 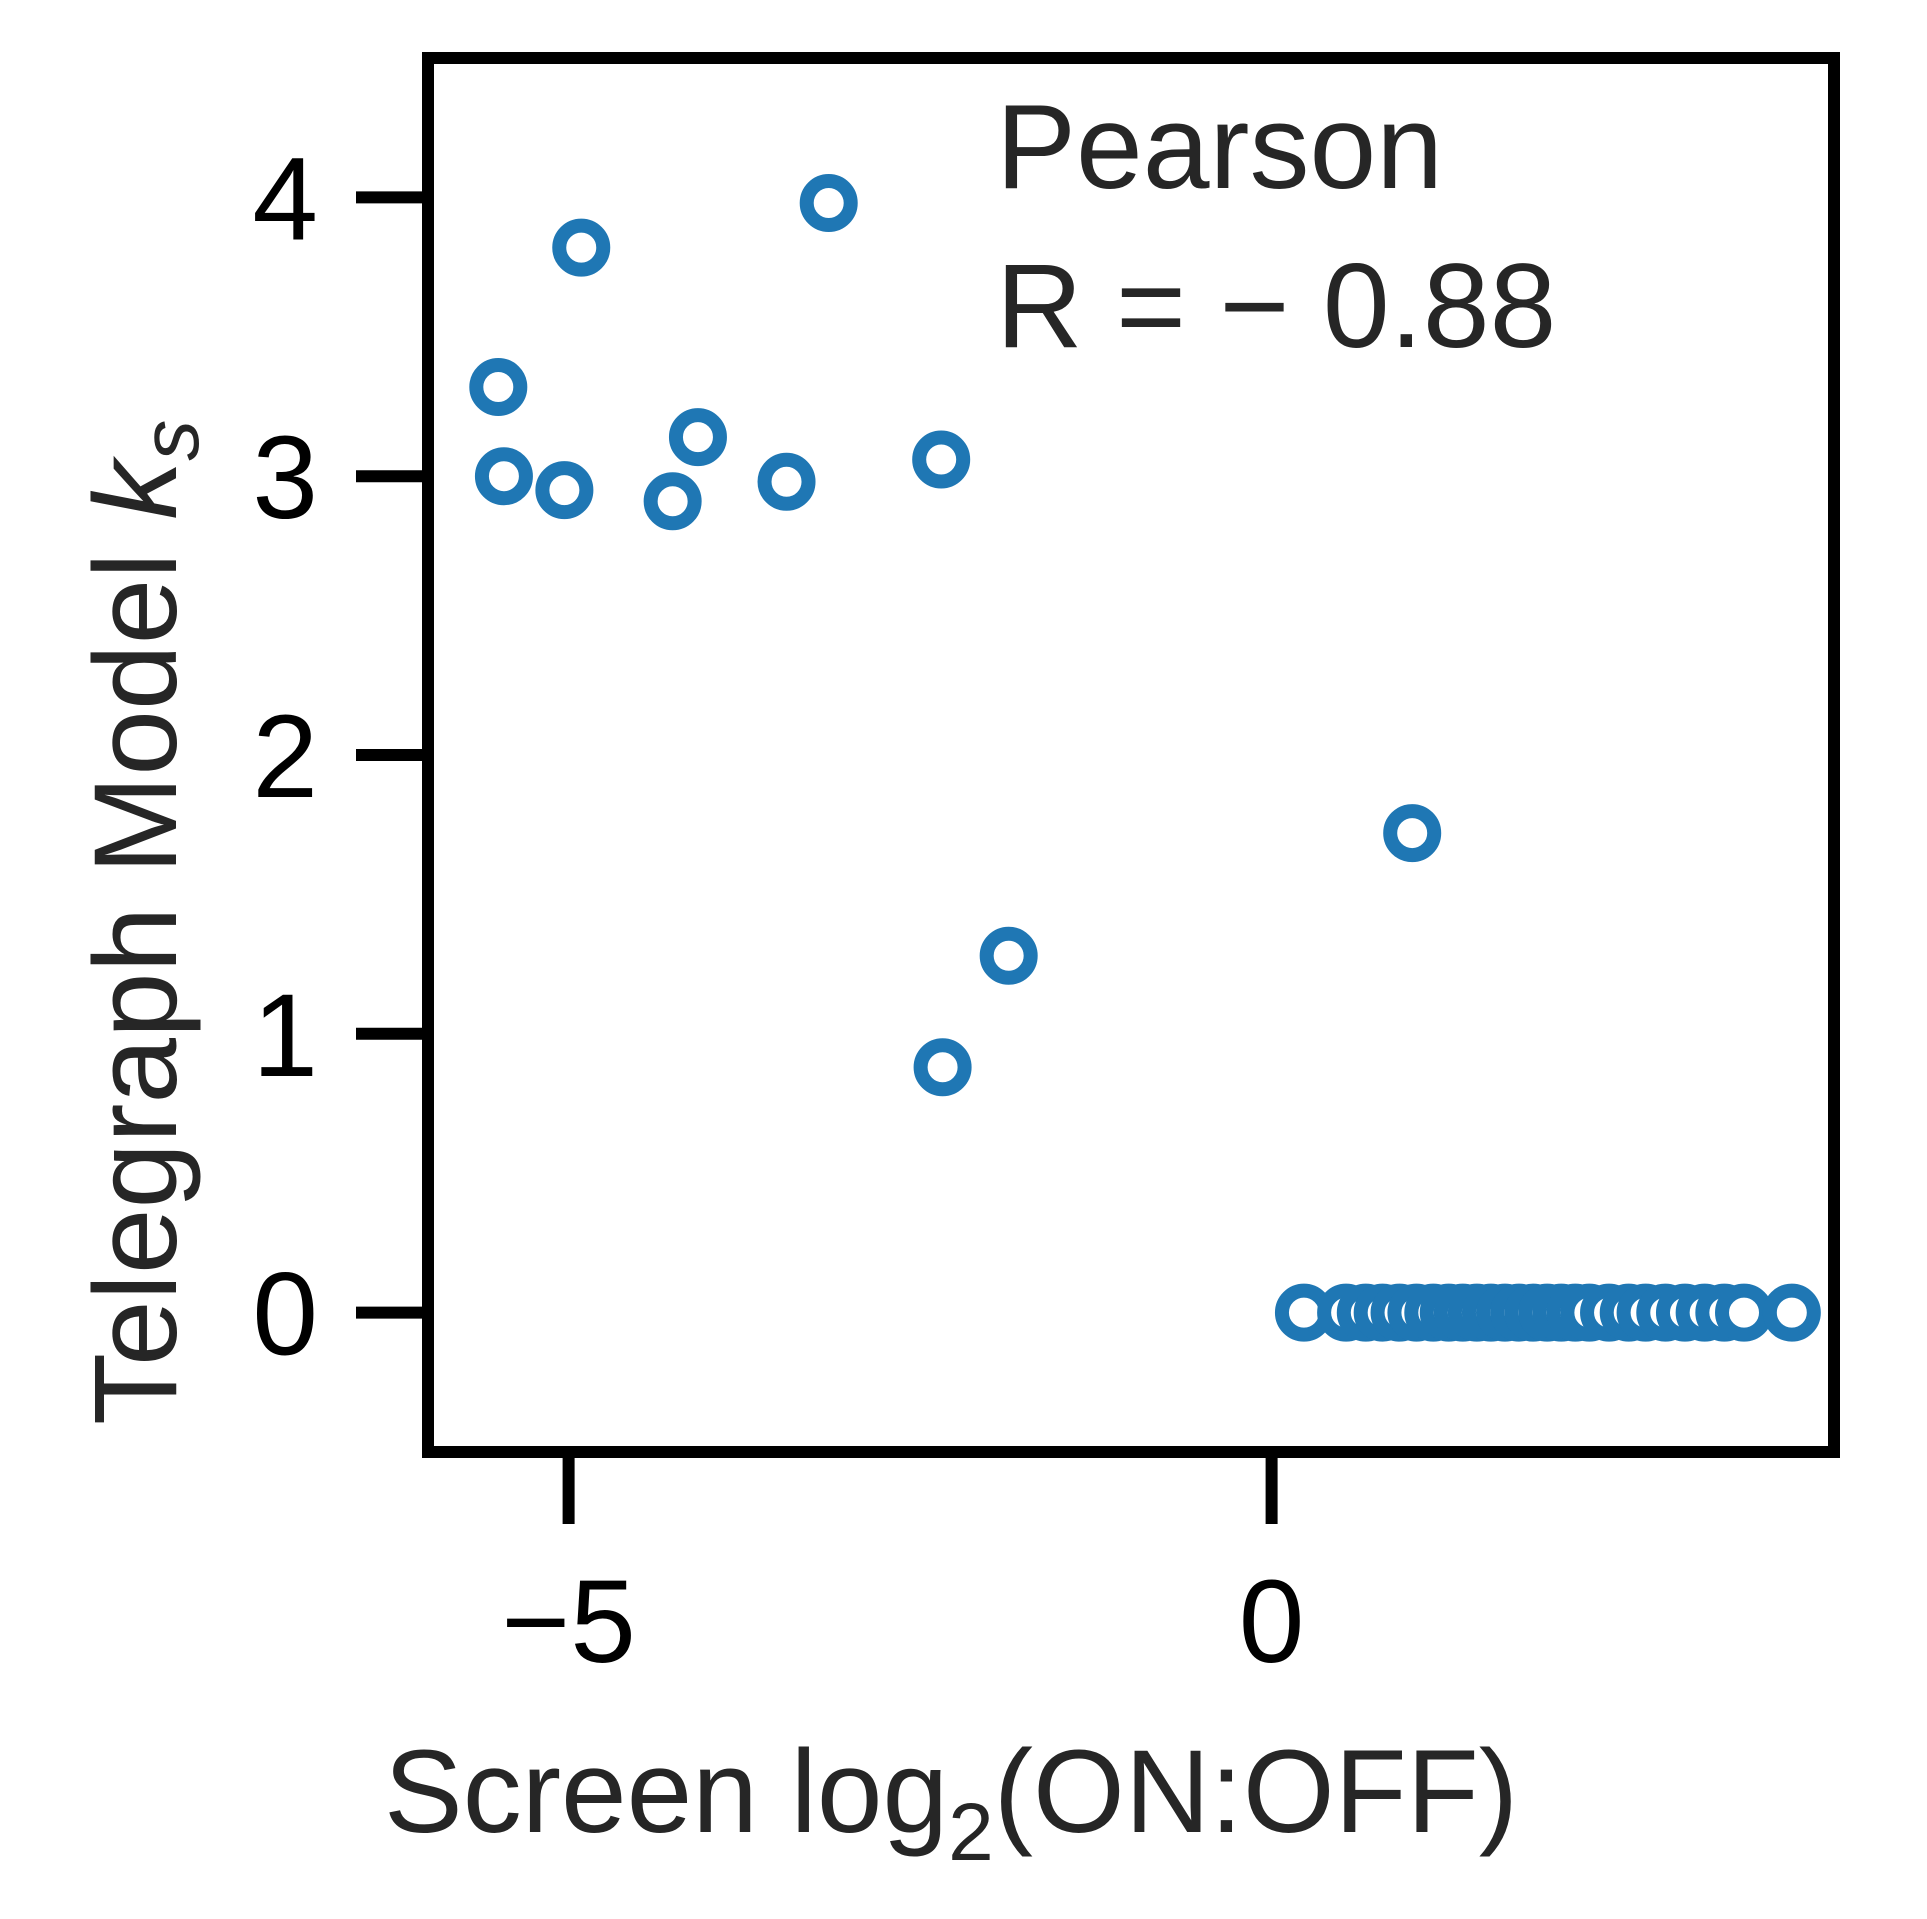 I want to click on x-axis-label-main: Screen log, so click(x=666, y=1792).